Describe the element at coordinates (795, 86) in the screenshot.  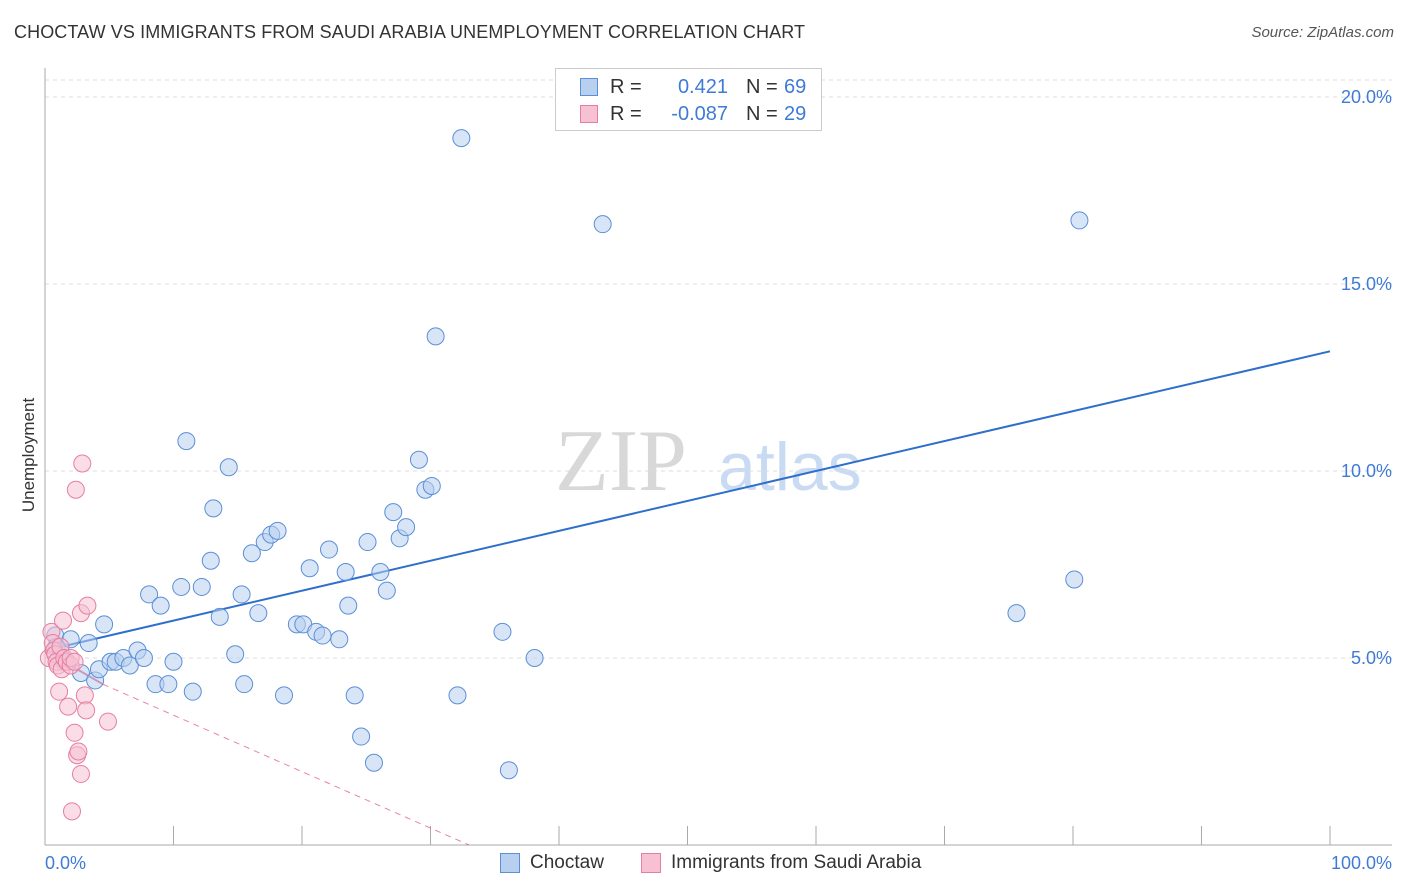
I see `legend-n-value: 69` at that location.